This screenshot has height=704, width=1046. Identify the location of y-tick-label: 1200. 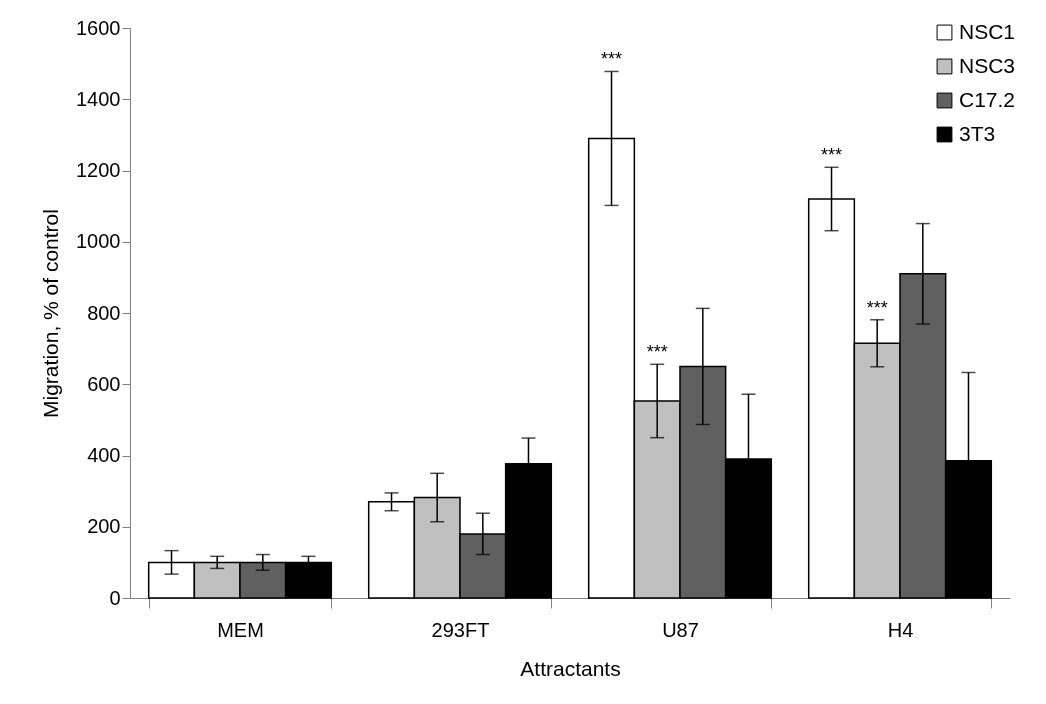
(98, 170).